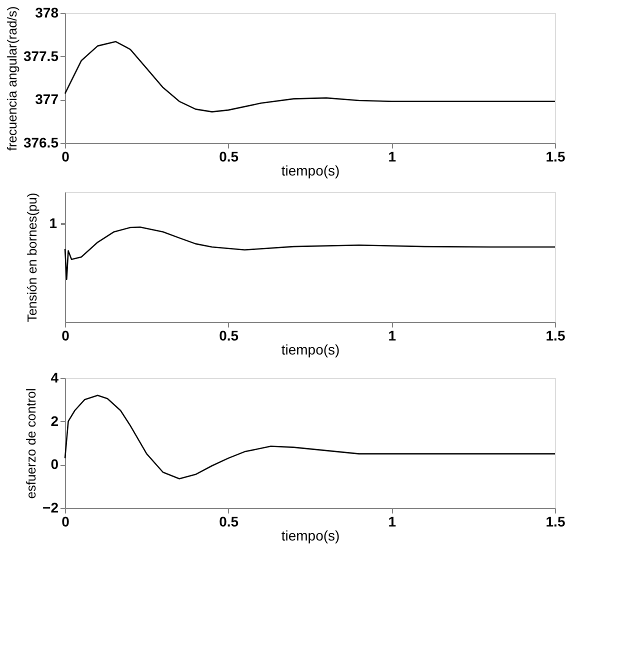  Describe the element at coordinates (47, 12) in the screenshot. I see `y-tick-label: 378` at that location.